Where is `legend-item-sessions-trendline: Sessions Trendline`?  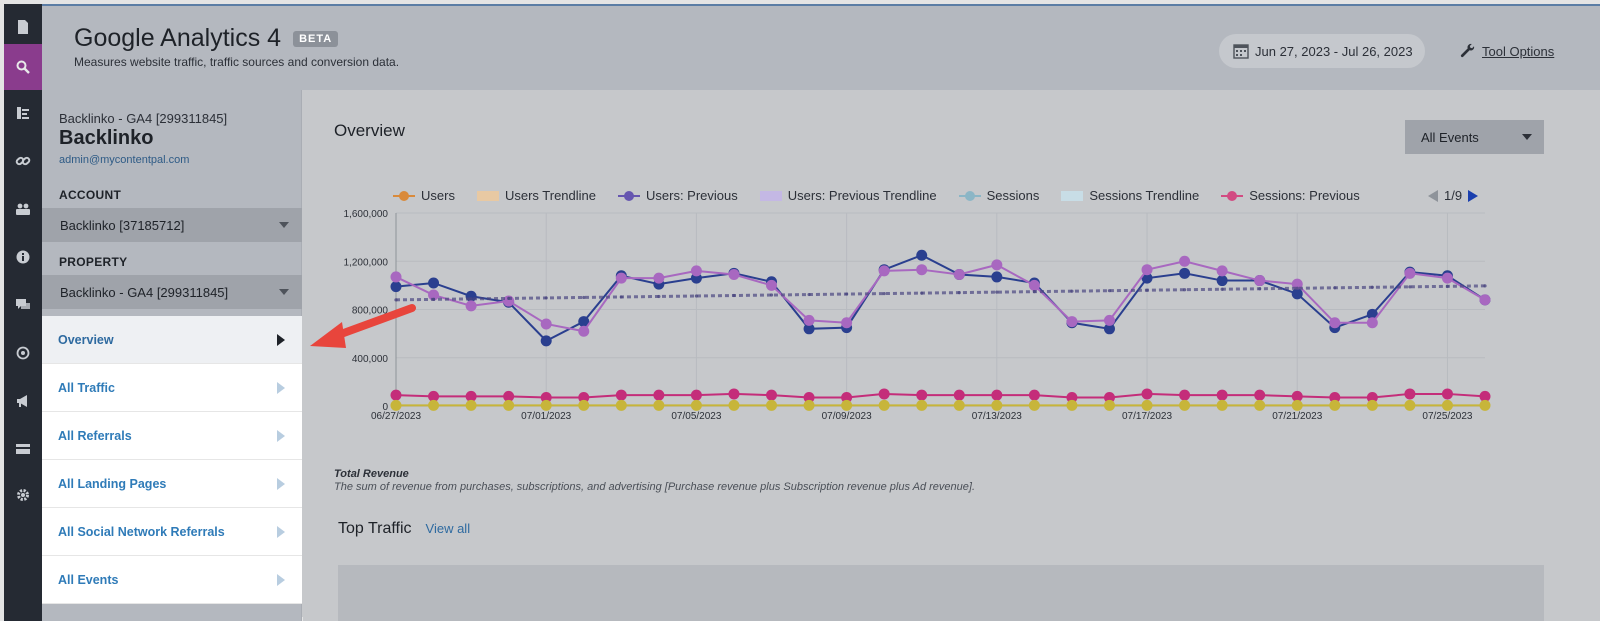 legend-item-sessions-trendline: Sessions Trendline is located at coordinates (1130, 195).